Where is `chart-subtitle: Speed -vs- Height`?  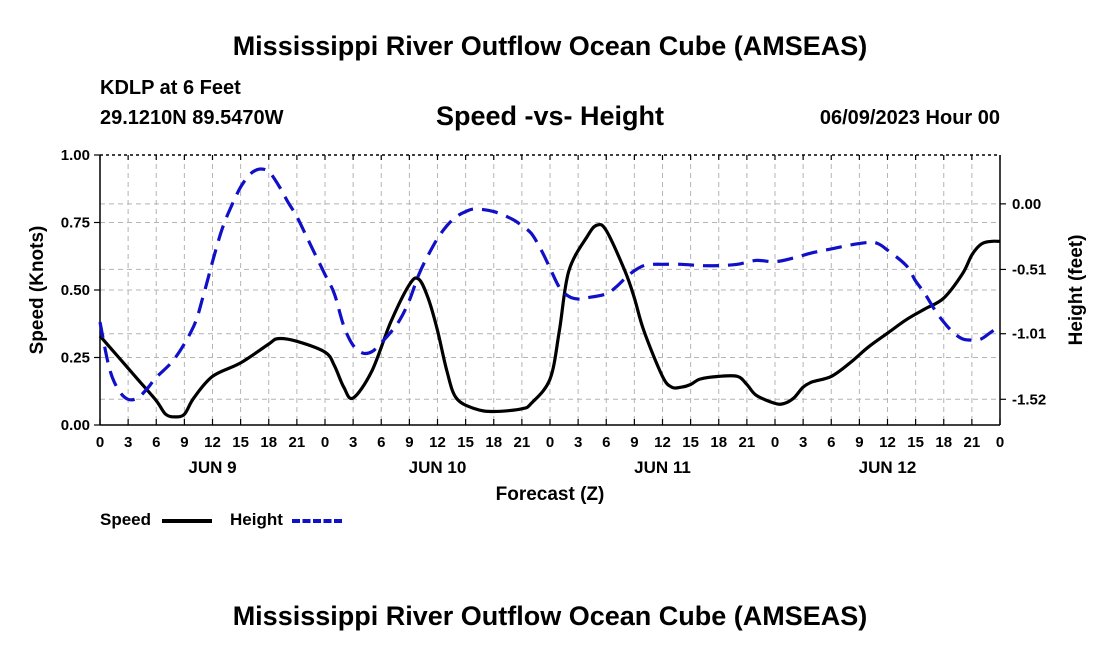 chart-subtitle: Speed -vs- Height is located at coordinates (550, 116).